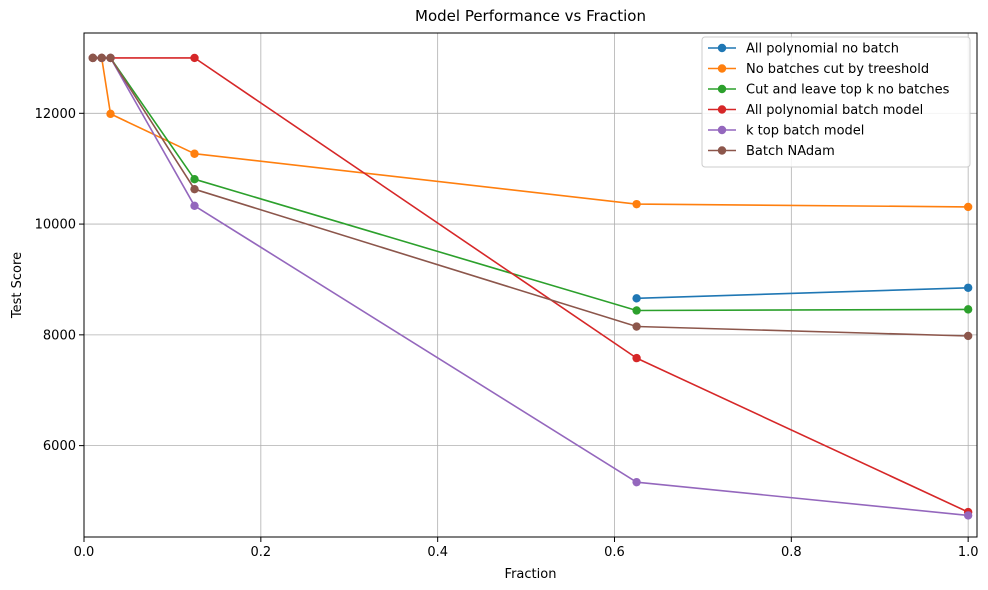 Image resolution: width=988 pixels, height=590 pixels. I want to click on legend-item: Batch NAdam, so click(771, 151).